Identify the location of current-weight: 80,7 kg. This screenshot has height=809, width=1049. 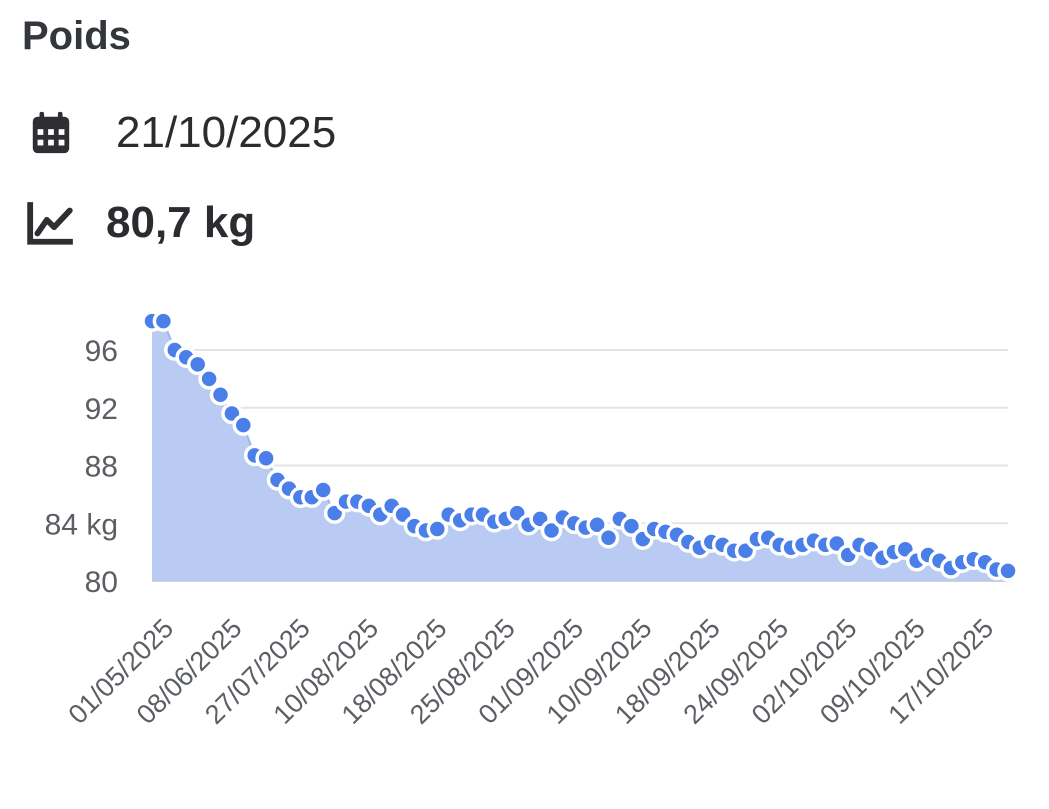
(181, 222).